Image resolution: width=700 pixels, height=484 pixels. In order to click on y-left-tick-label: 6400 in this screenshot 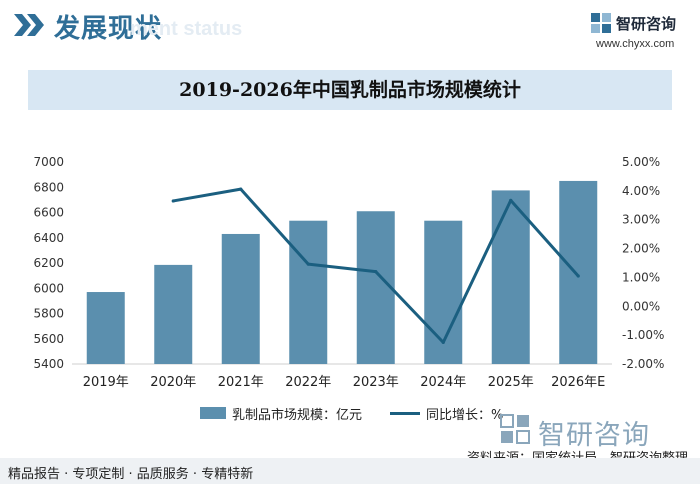, I will do `click(48, 238)`.